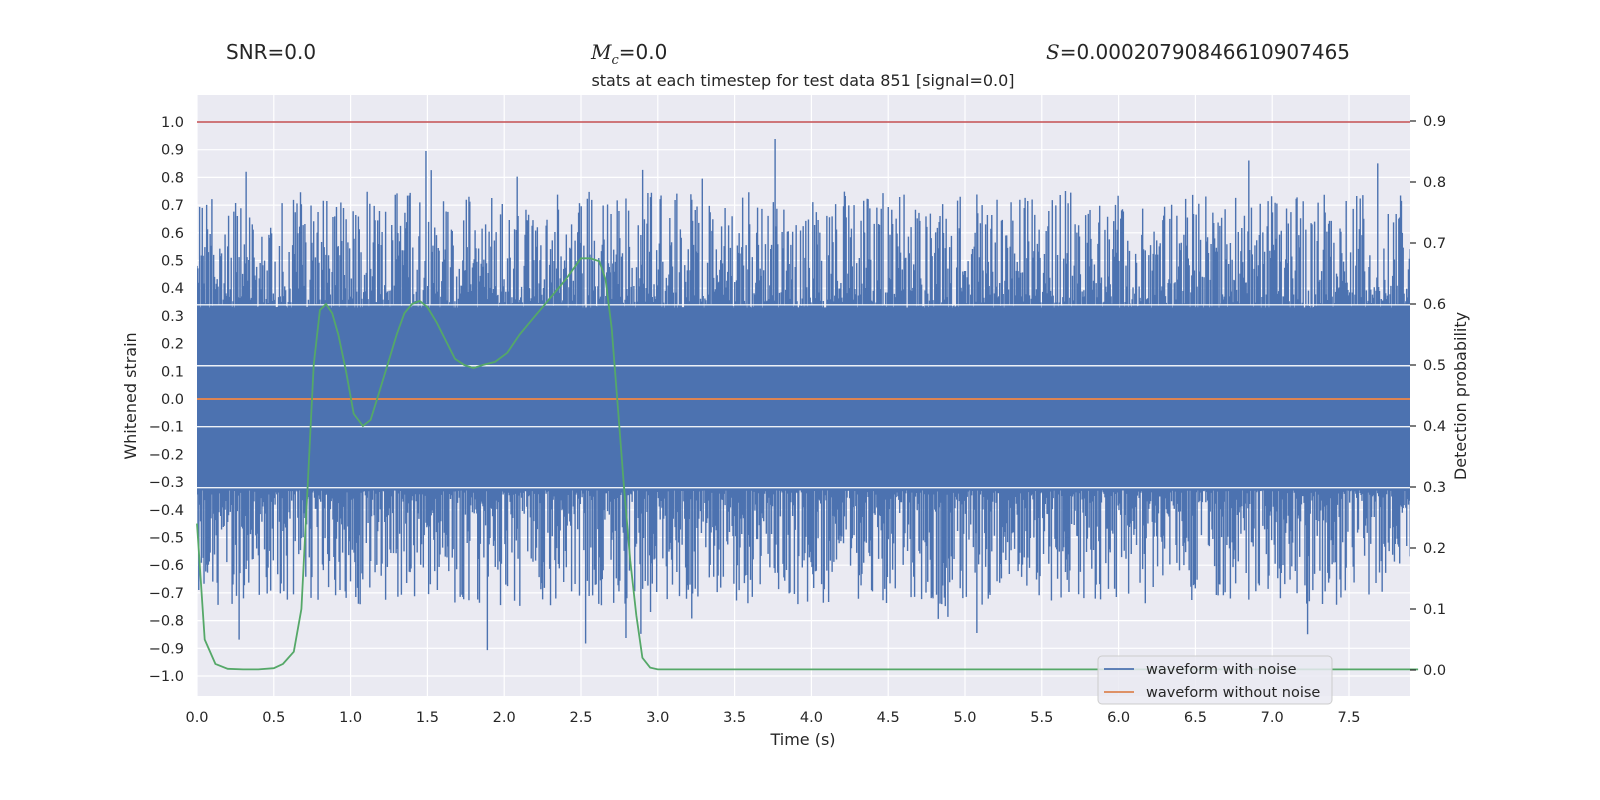 Image resolution: width=1600 pixels, height=800 pixels. What do you see at coordinates (601, 52) in the screenshot?
I see `chirp-mass-symbol: M` at bounding box center [601, 52].